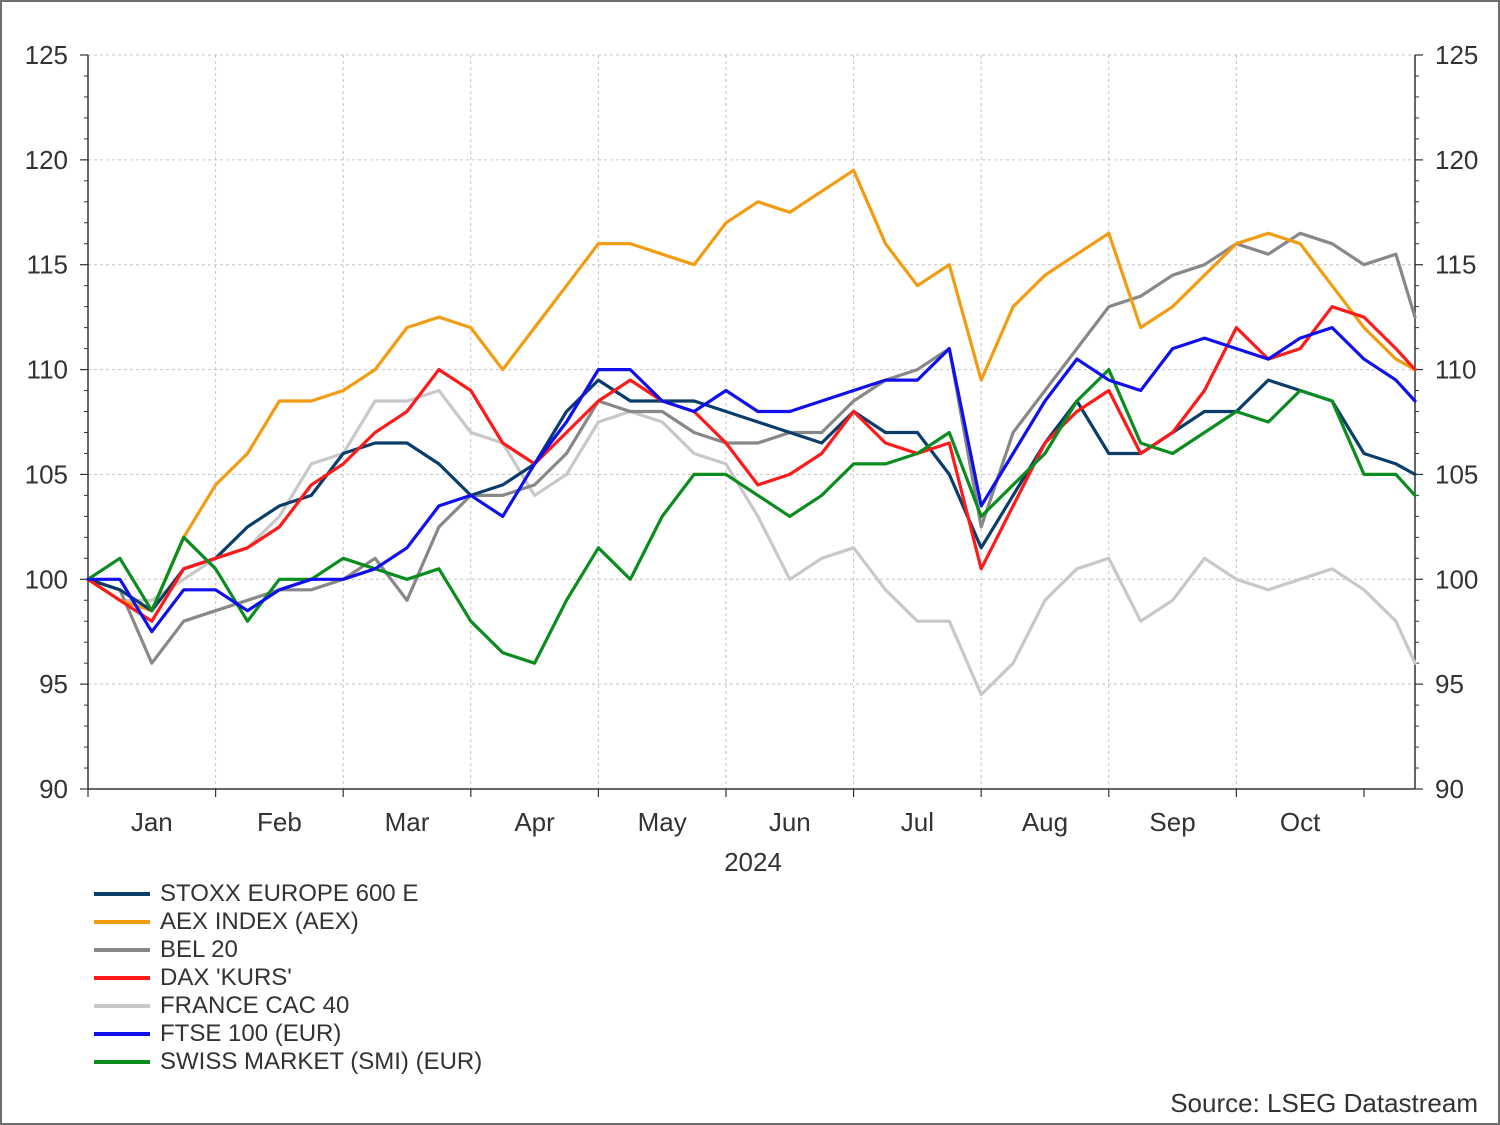 The image size is (1500, 1125). I want to click on y-tick-label-right: 115, so click(1455, 265).